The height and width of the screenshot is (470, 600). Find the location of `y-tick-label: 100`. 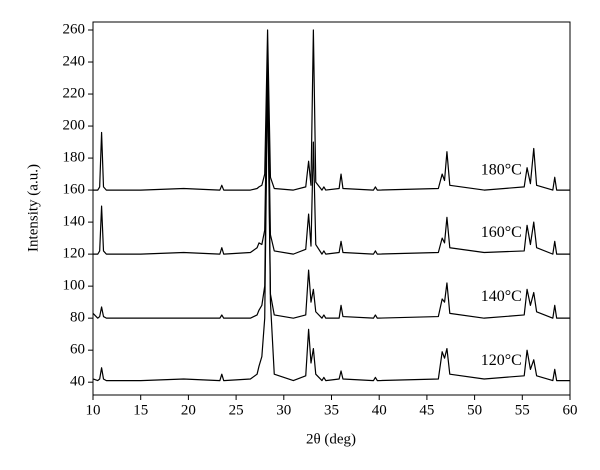

y-tick-label: 100 is located at coordinates (74, 286).